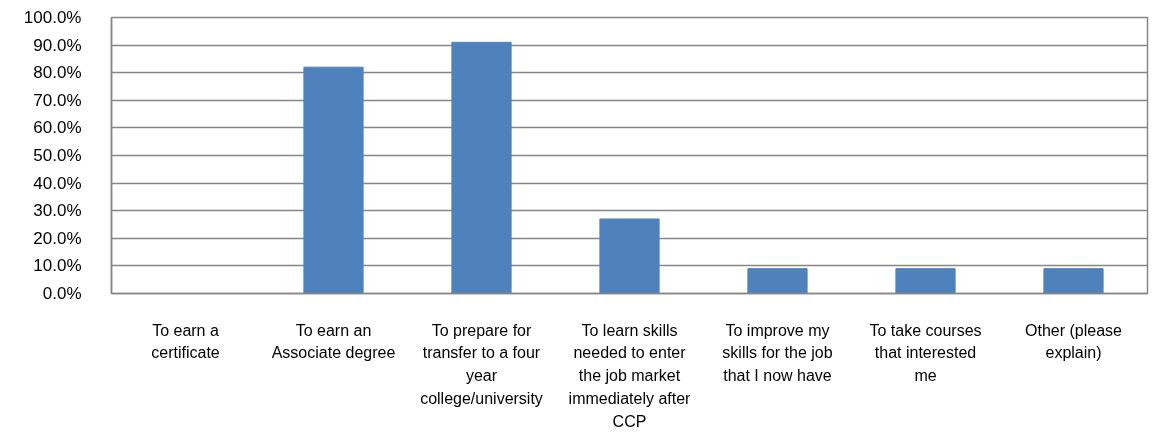 Image resolution: width=1152 pixels, height=438 pixels. Describe the element at coordinates (777, 353) in the screenshot. I see `x-tick-label: To improve my skills for the job that I now have` at that location.